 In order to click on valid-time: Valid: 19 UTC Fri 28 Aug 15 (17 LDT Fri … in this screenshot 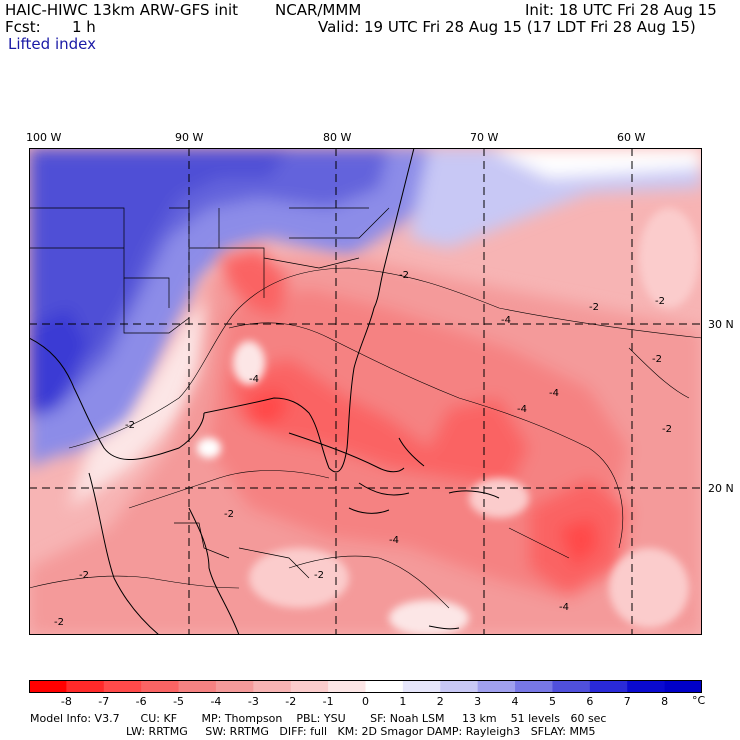, I will do `click(507, 27)`.